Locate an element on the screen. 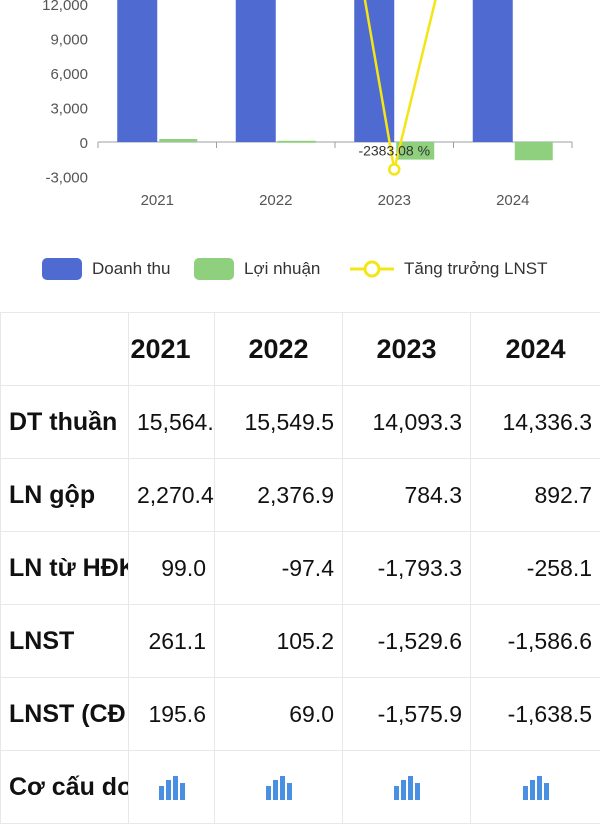  table-cell: 195.6 is located at coordinates (172, 714).